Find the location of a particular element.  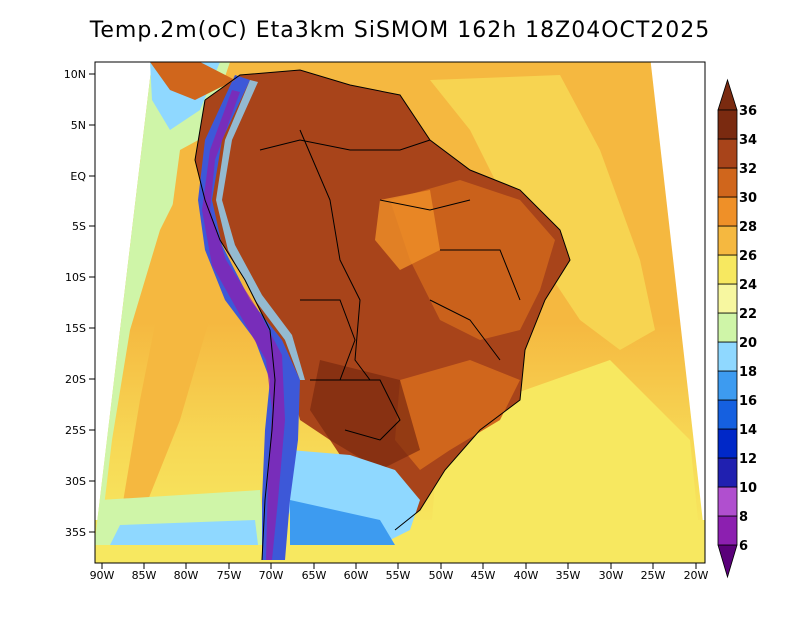

colorbar: 6 8 10 12 14 16 18 20 22 24 26 28 30 32 34 36 is located at coordinates (737, 328).